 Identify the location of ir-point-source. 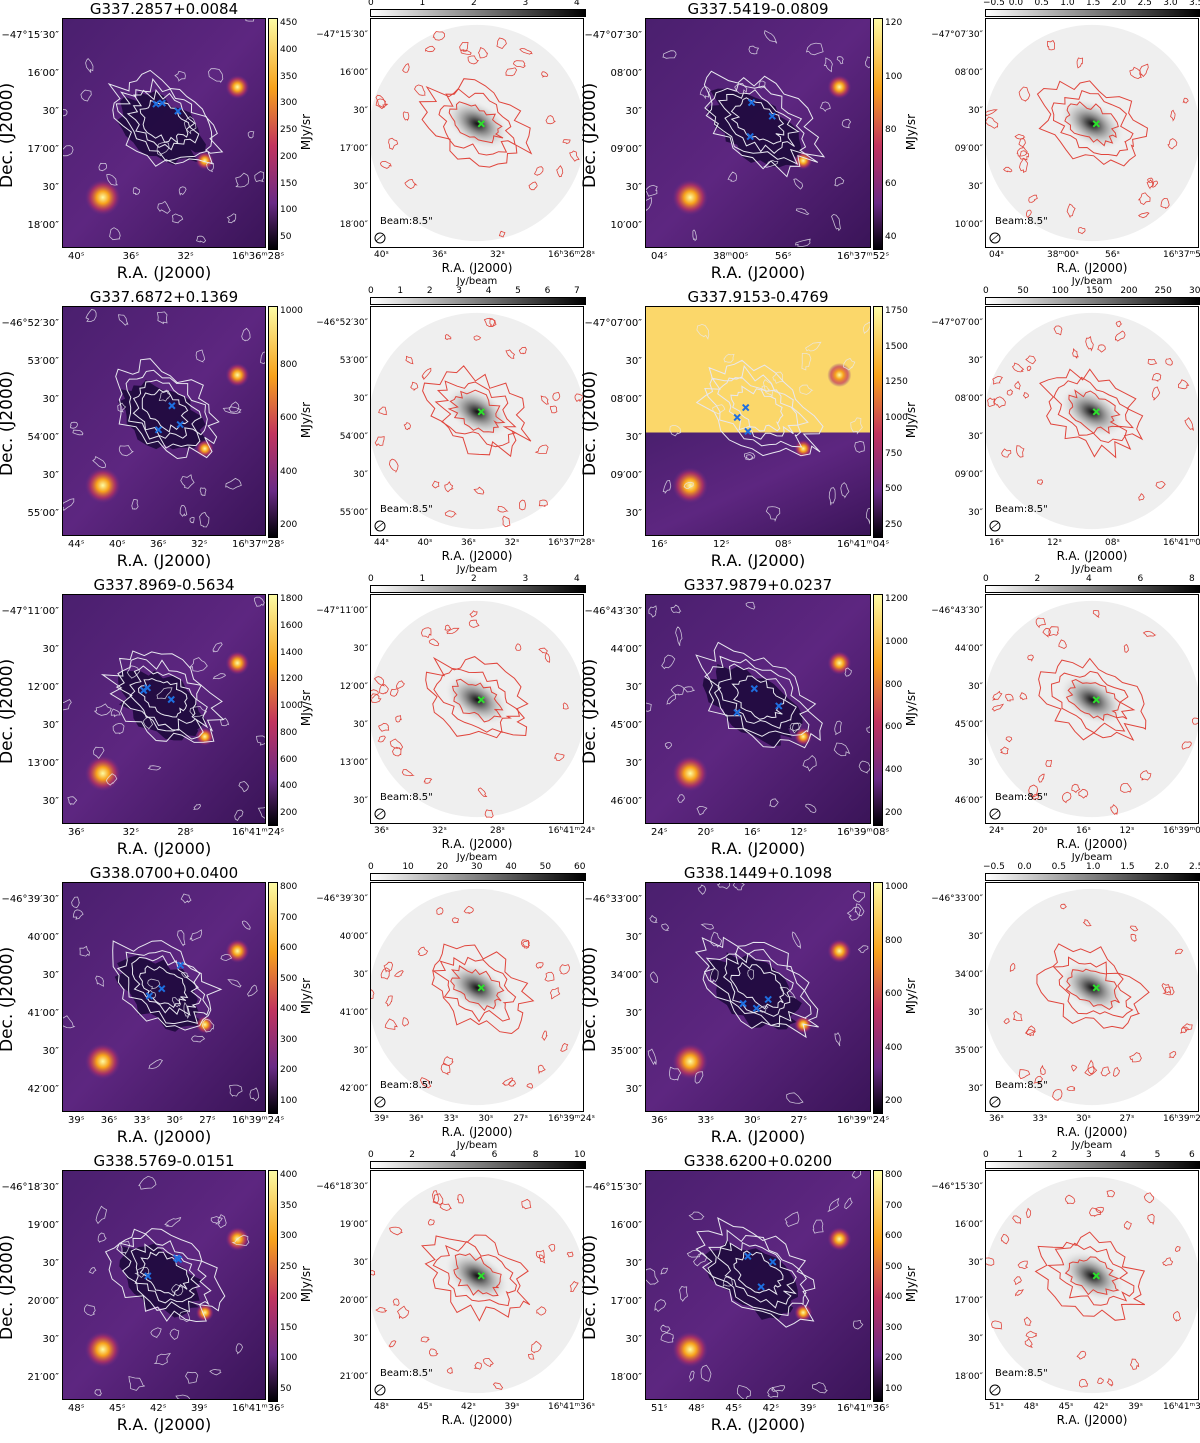
(803, 1312).